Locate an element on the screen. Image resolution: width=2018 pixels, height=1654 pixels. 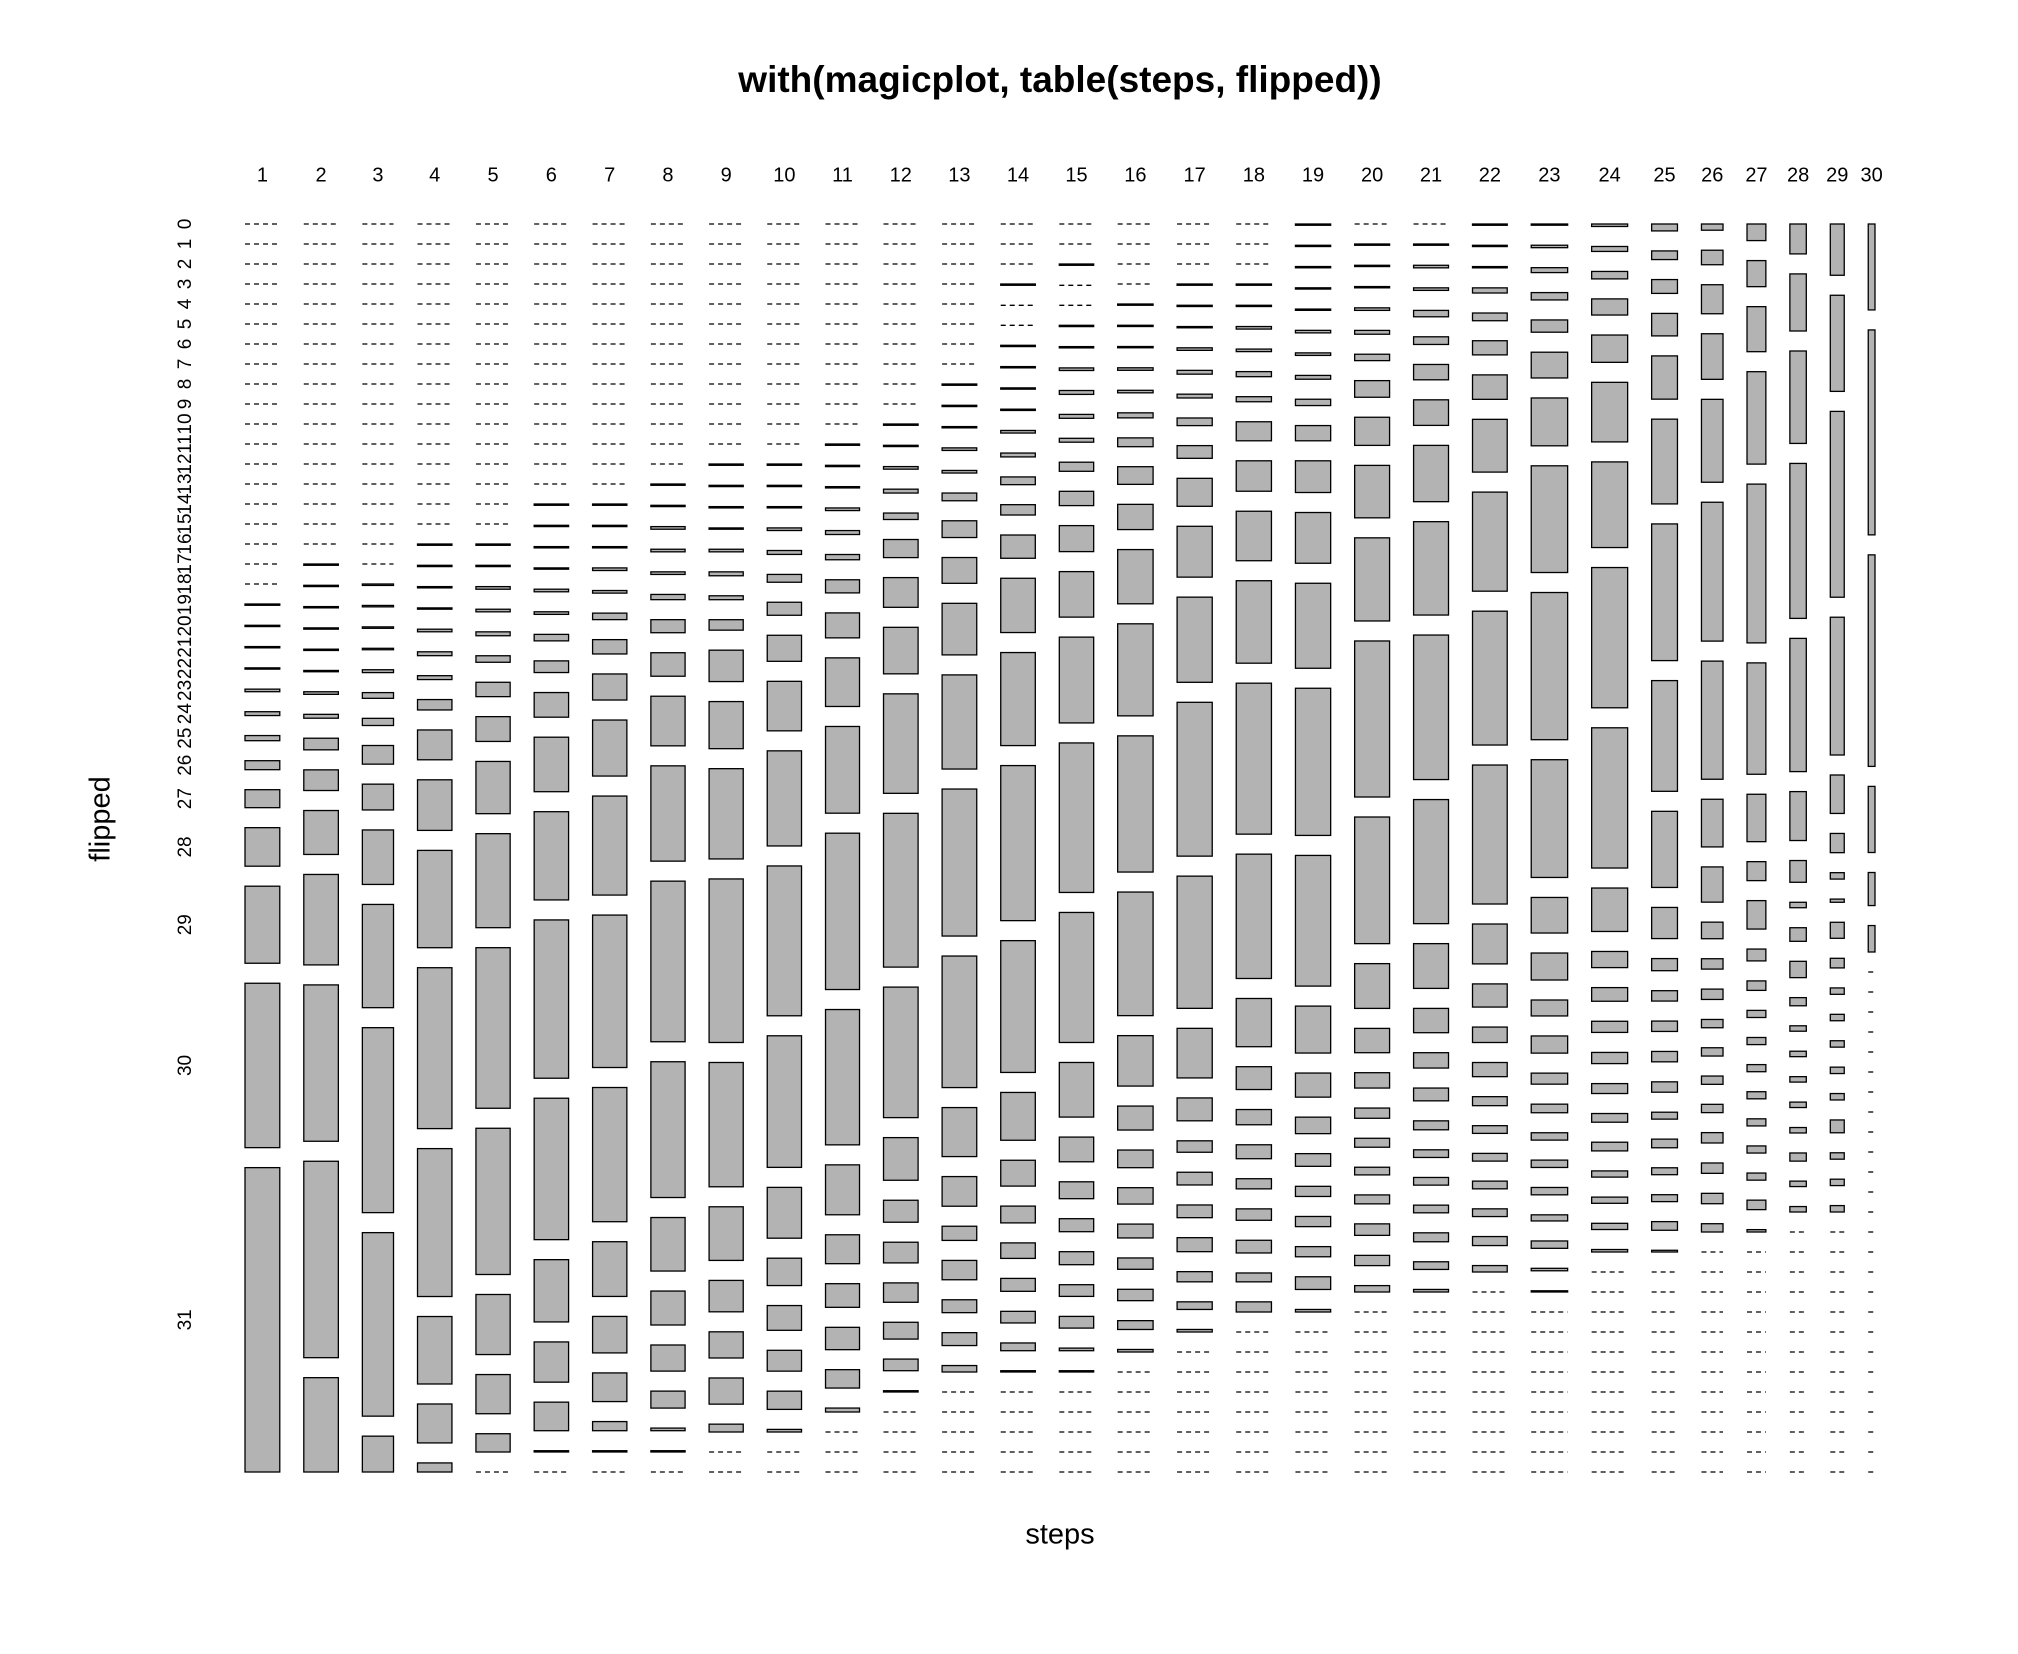
y-tick-label: 13 is located at coordinates (185, 483).